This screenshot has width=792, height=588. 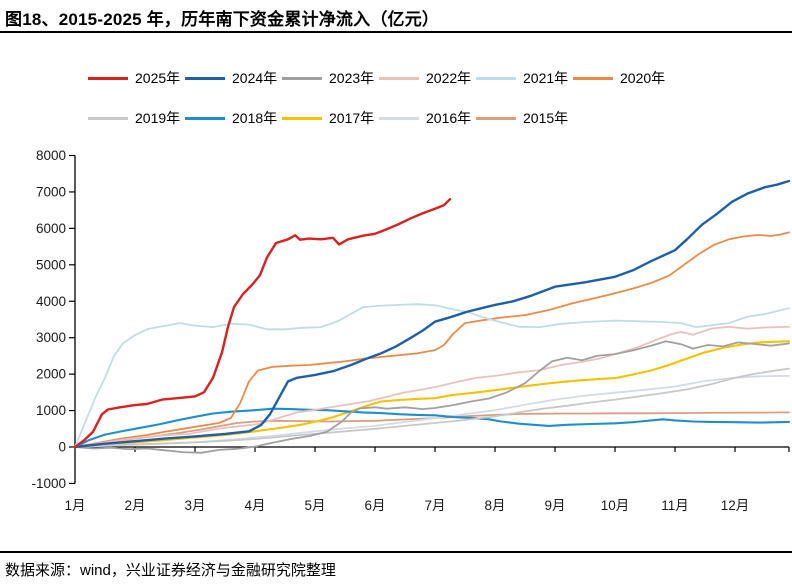 What do you see at coordinates (51, 191) in the screenshot?
I see `y-tick-label: 7000` at bounding box center [51, 191].